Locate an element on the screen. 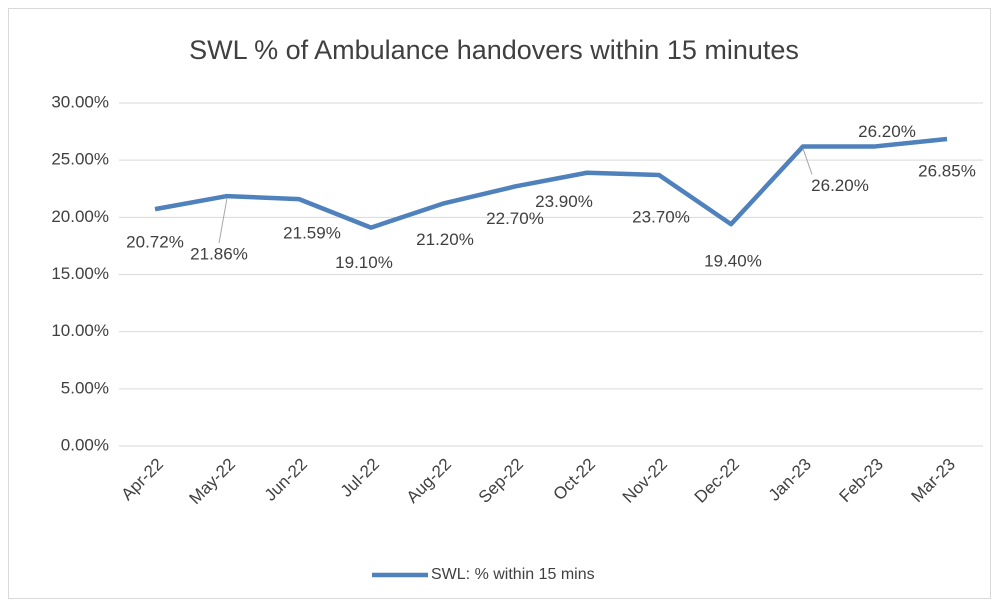 The image size is (999, 608). y-tick-label: 0.00% is located at coordinates (85, 444).